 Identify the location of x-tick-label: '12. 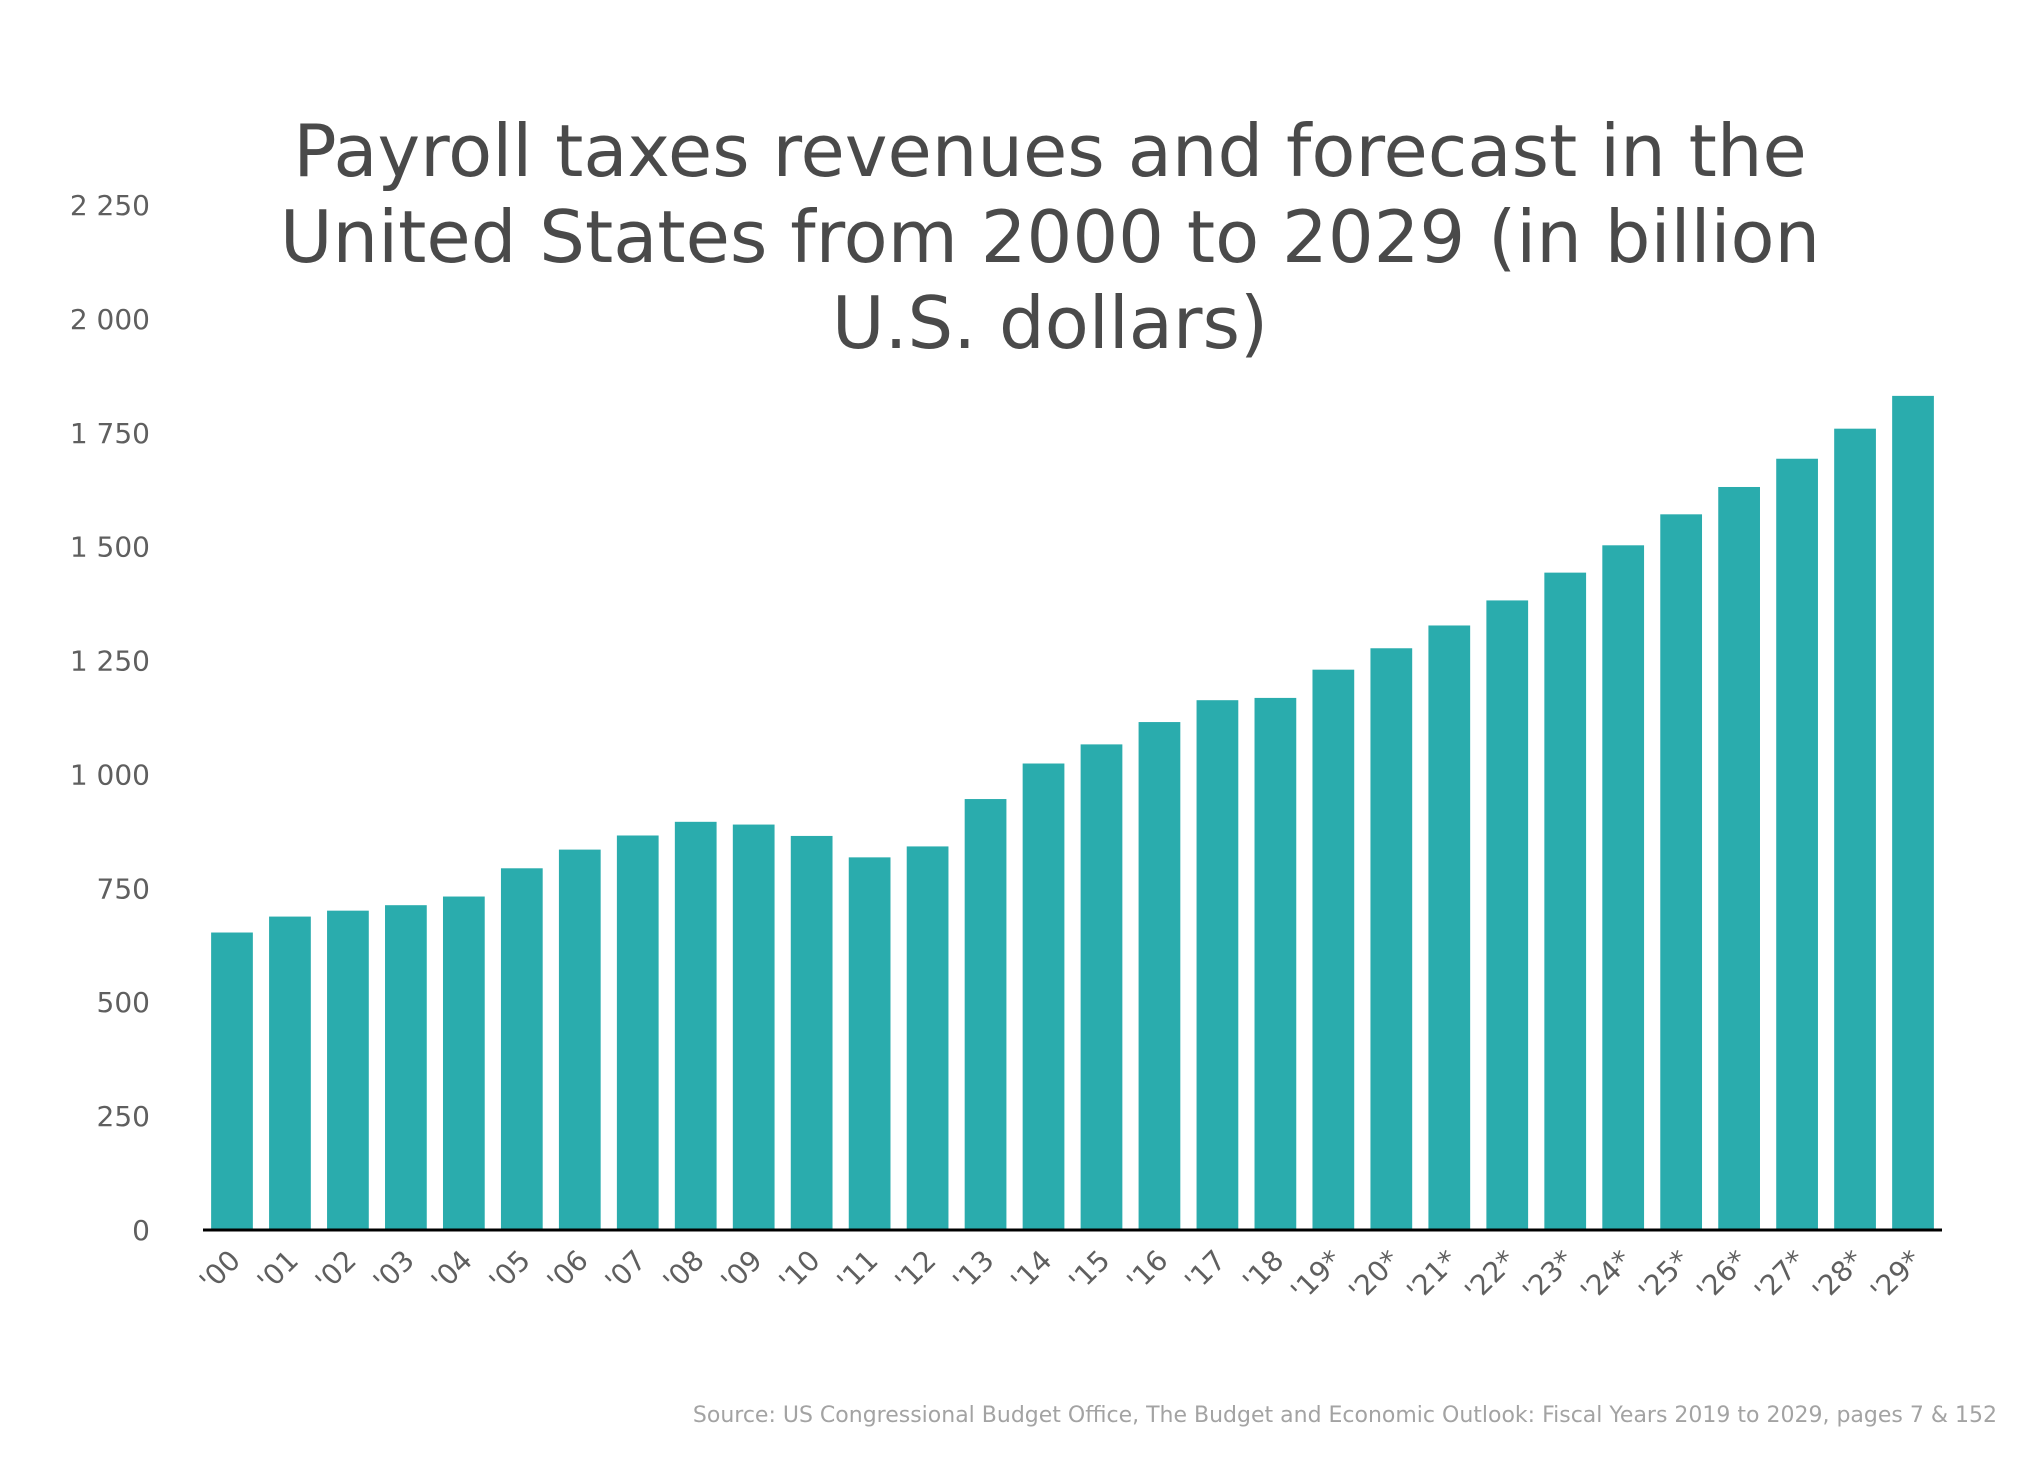
(916, 1271).